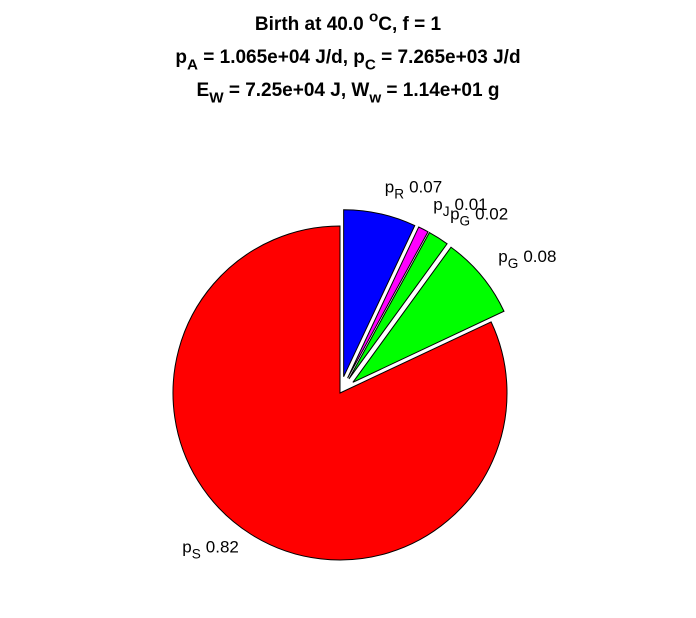 The height and width of the screenshot is (618, 696). I want to click on slice-value: 0.08, so click(539, 256).